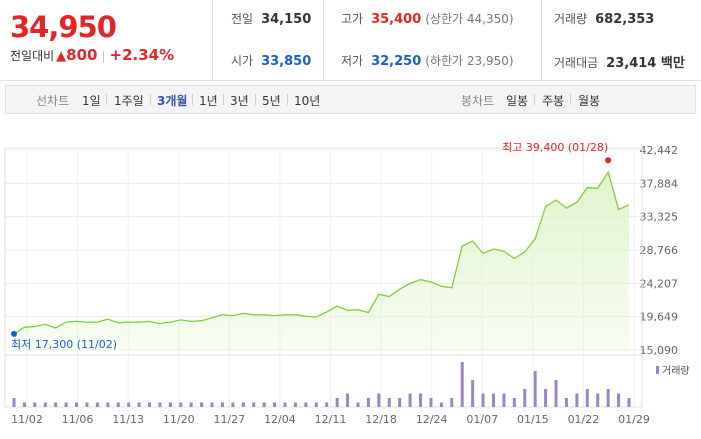 The width and height of the screenshot is (701, 439). What do you see at coordinates (533, 419) in the screenshot?
I see `x-tick-label: 01/15` at bounding box center [533, 419].